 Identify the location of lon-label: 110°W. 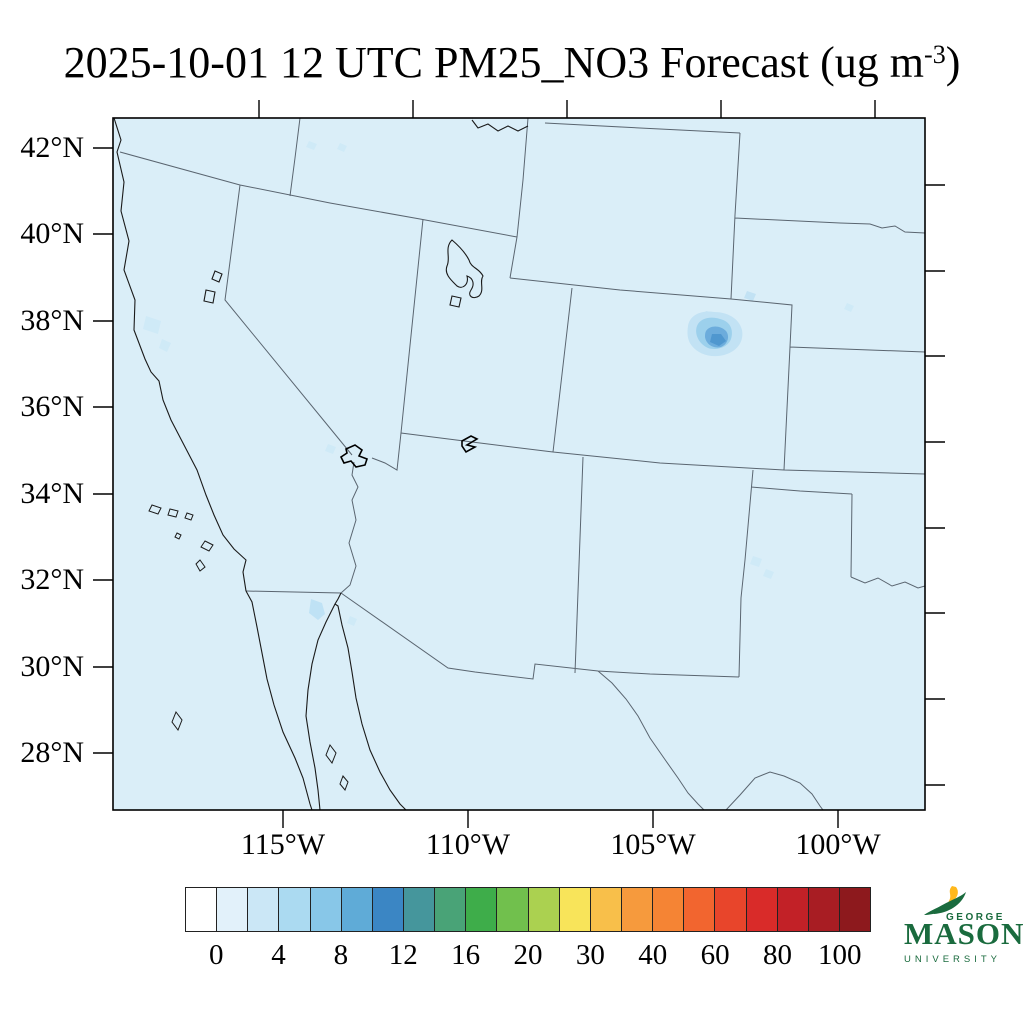
(468, 844).